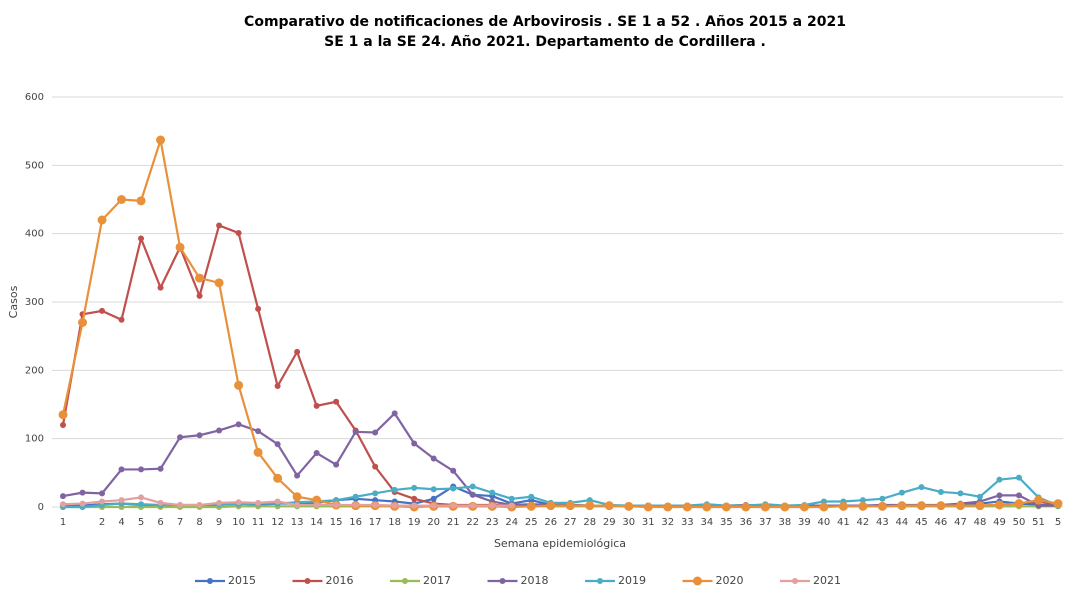 The image size is (1065, 590). I want to click on x-tick-label: 19, so click(414, 522).